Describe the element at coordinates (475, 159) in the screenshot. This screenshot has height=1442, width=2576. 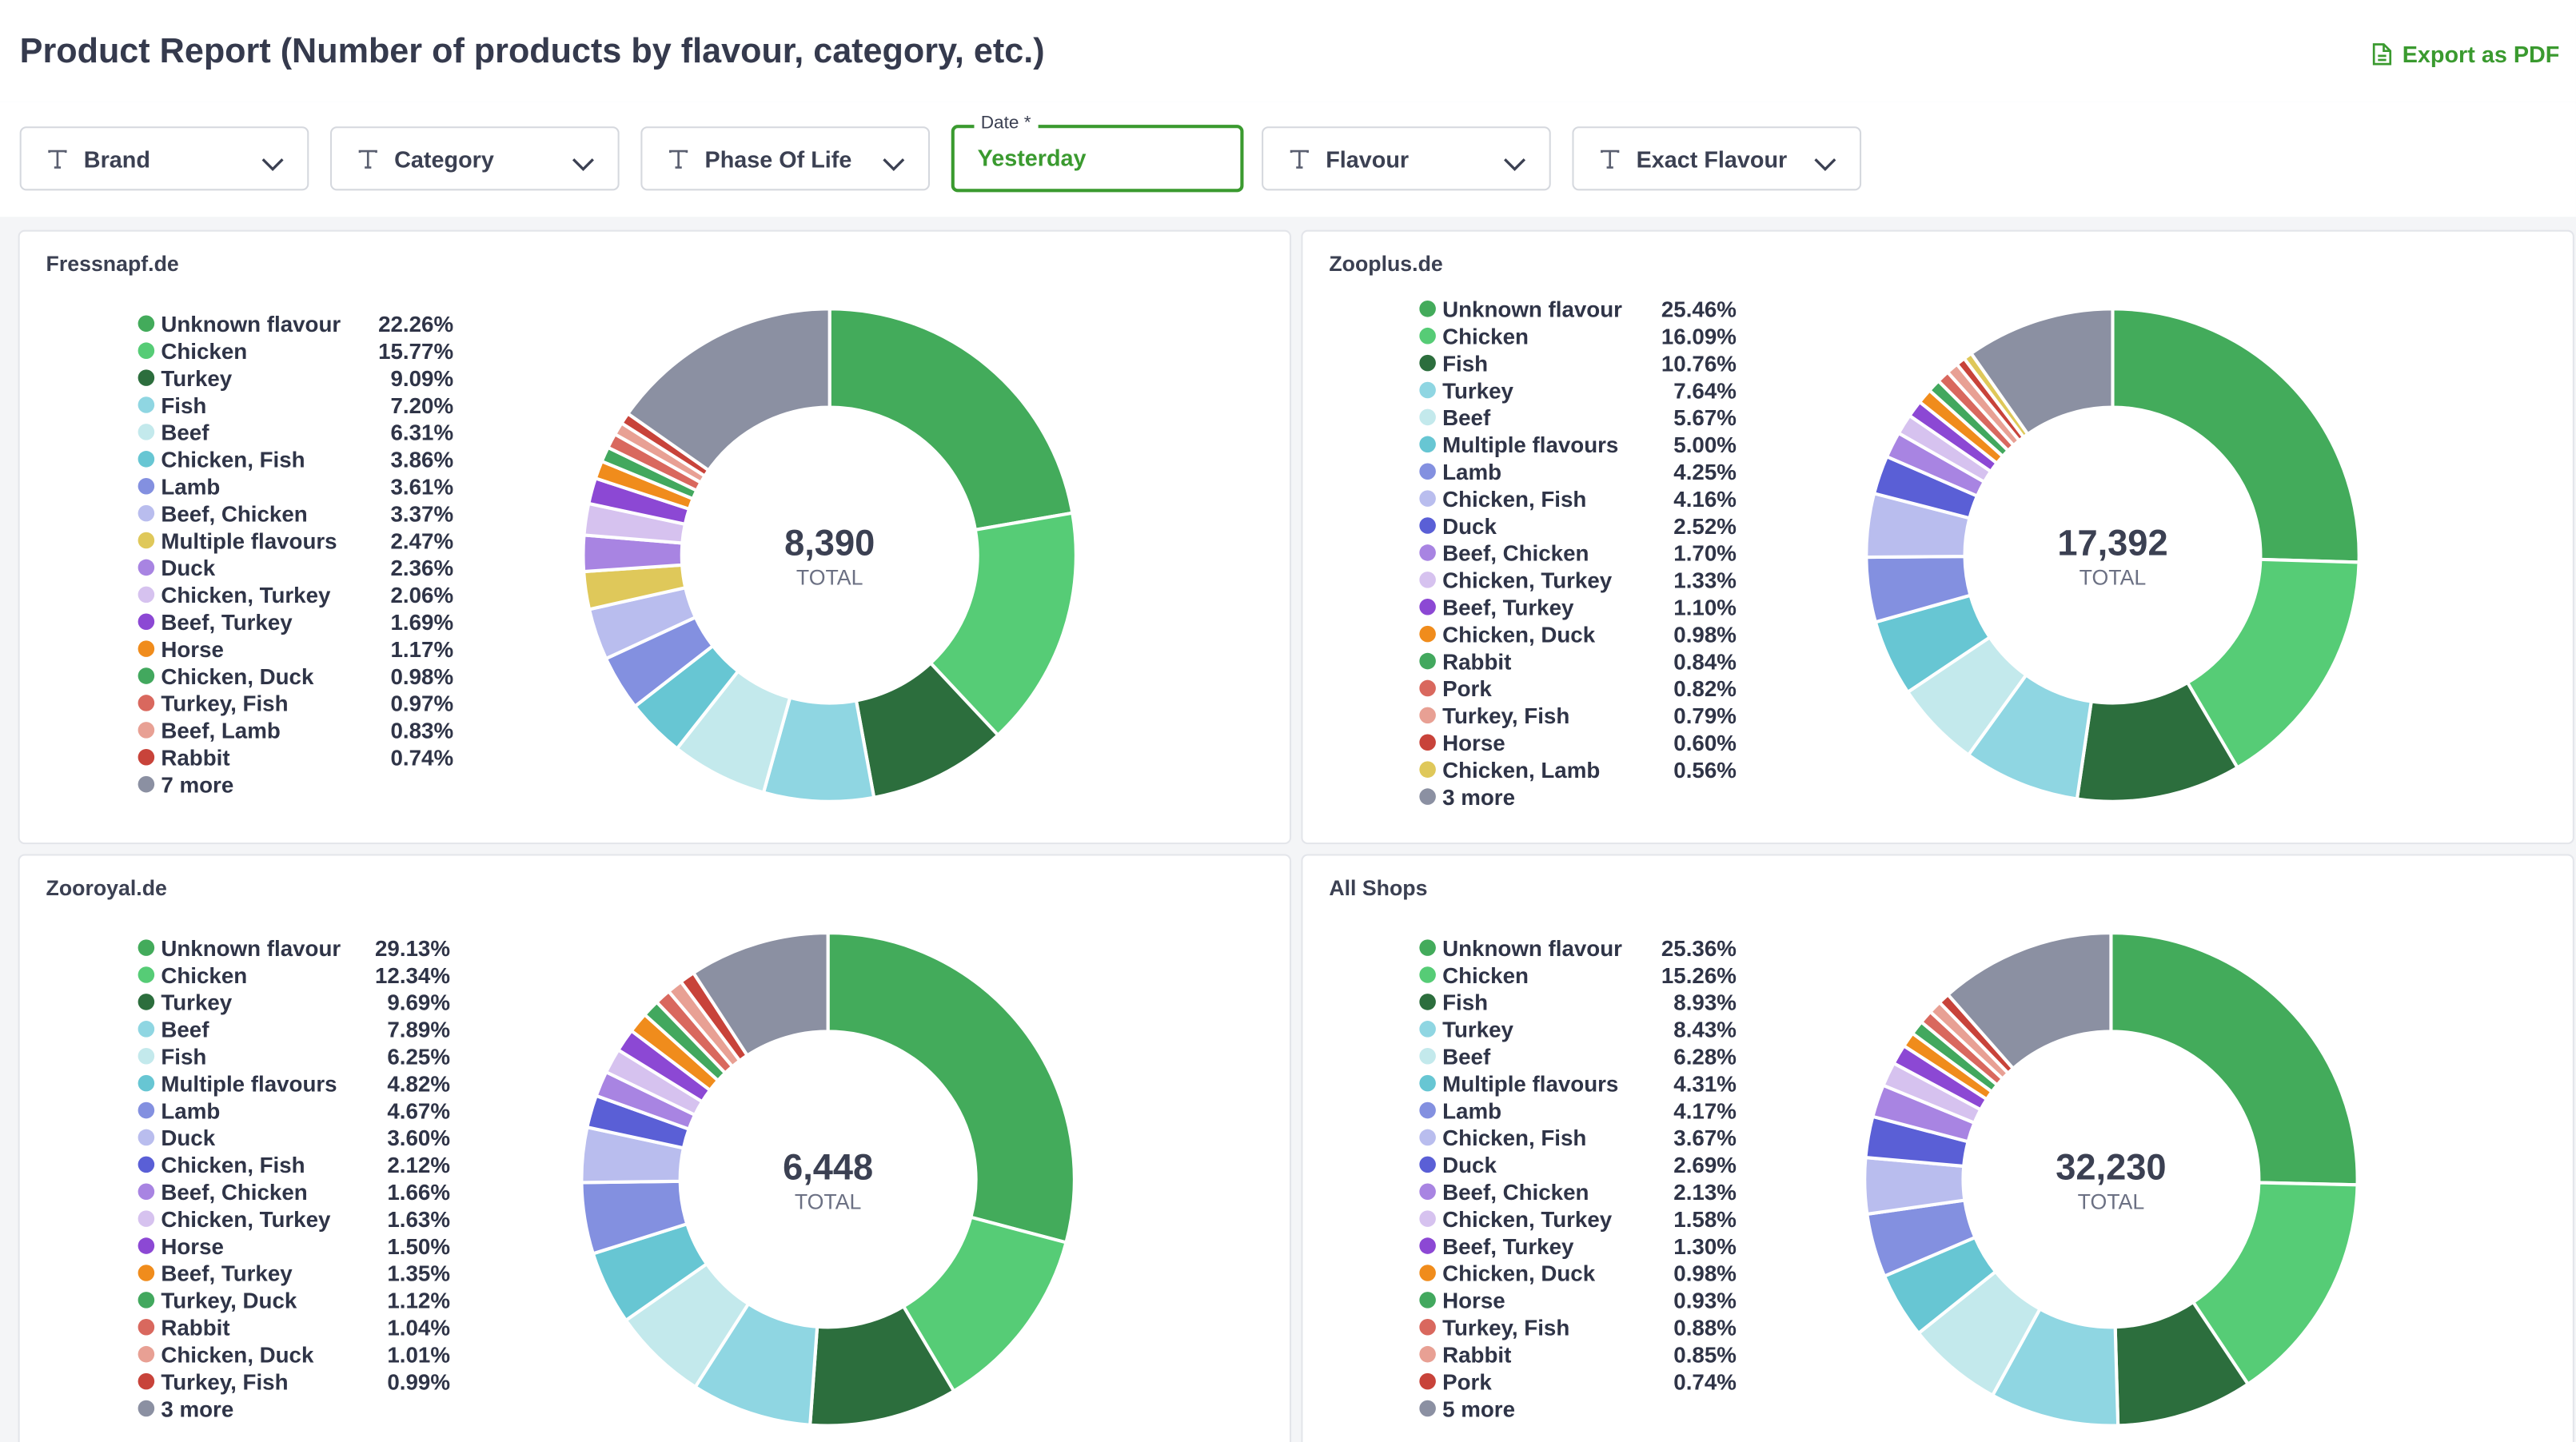
I see `filter-dropdown: Category` at that location.